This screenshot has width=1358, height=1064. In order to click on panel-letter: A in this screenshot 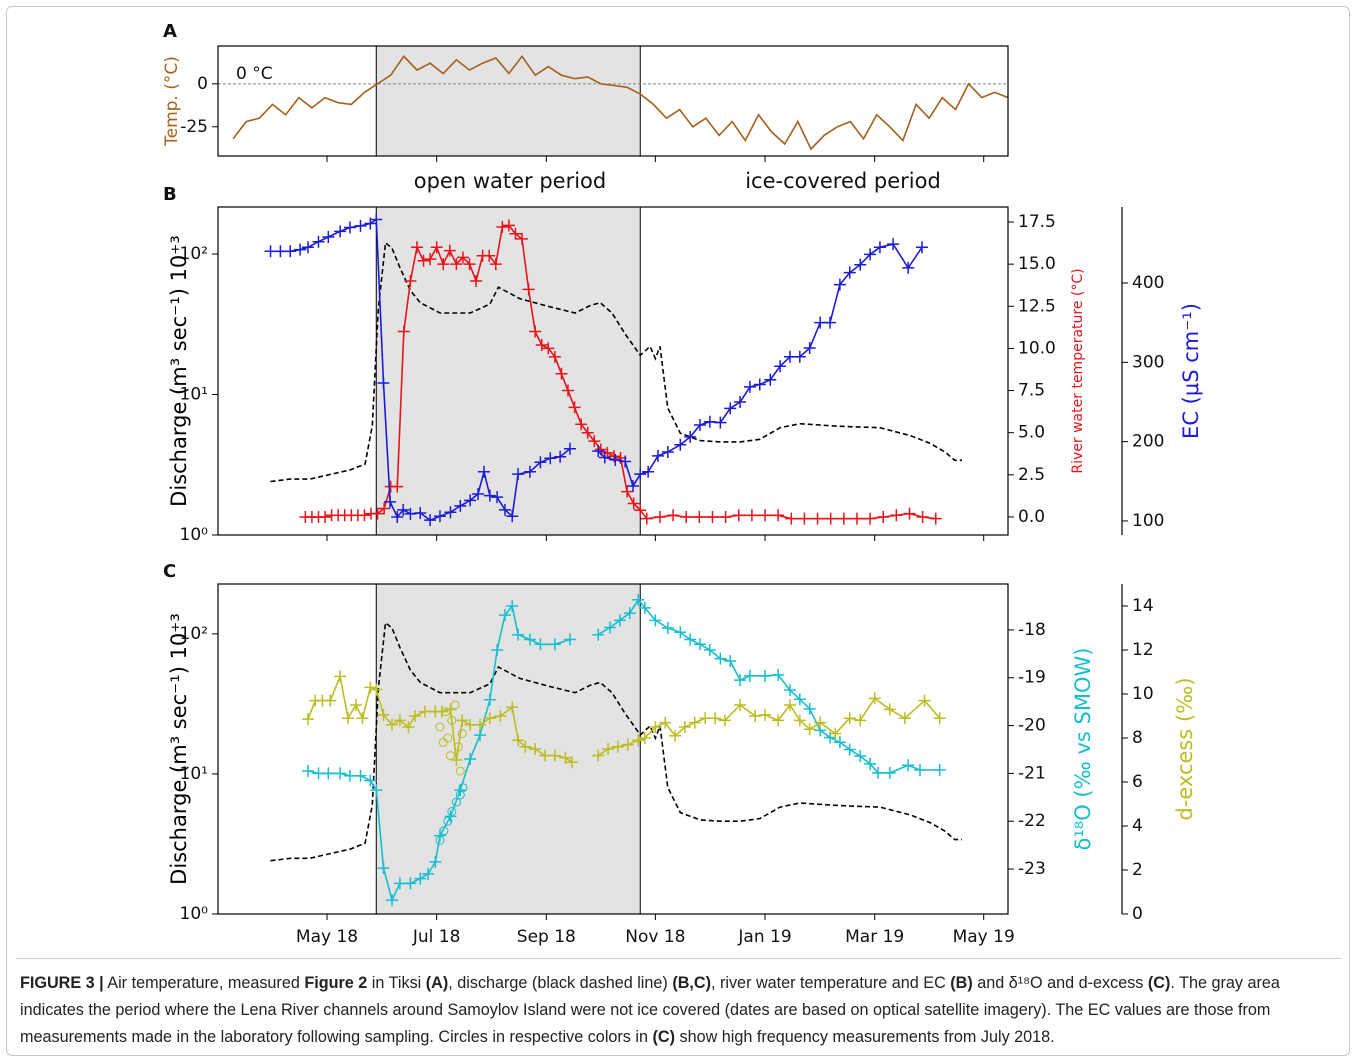, I will do `click(170, 31)`.